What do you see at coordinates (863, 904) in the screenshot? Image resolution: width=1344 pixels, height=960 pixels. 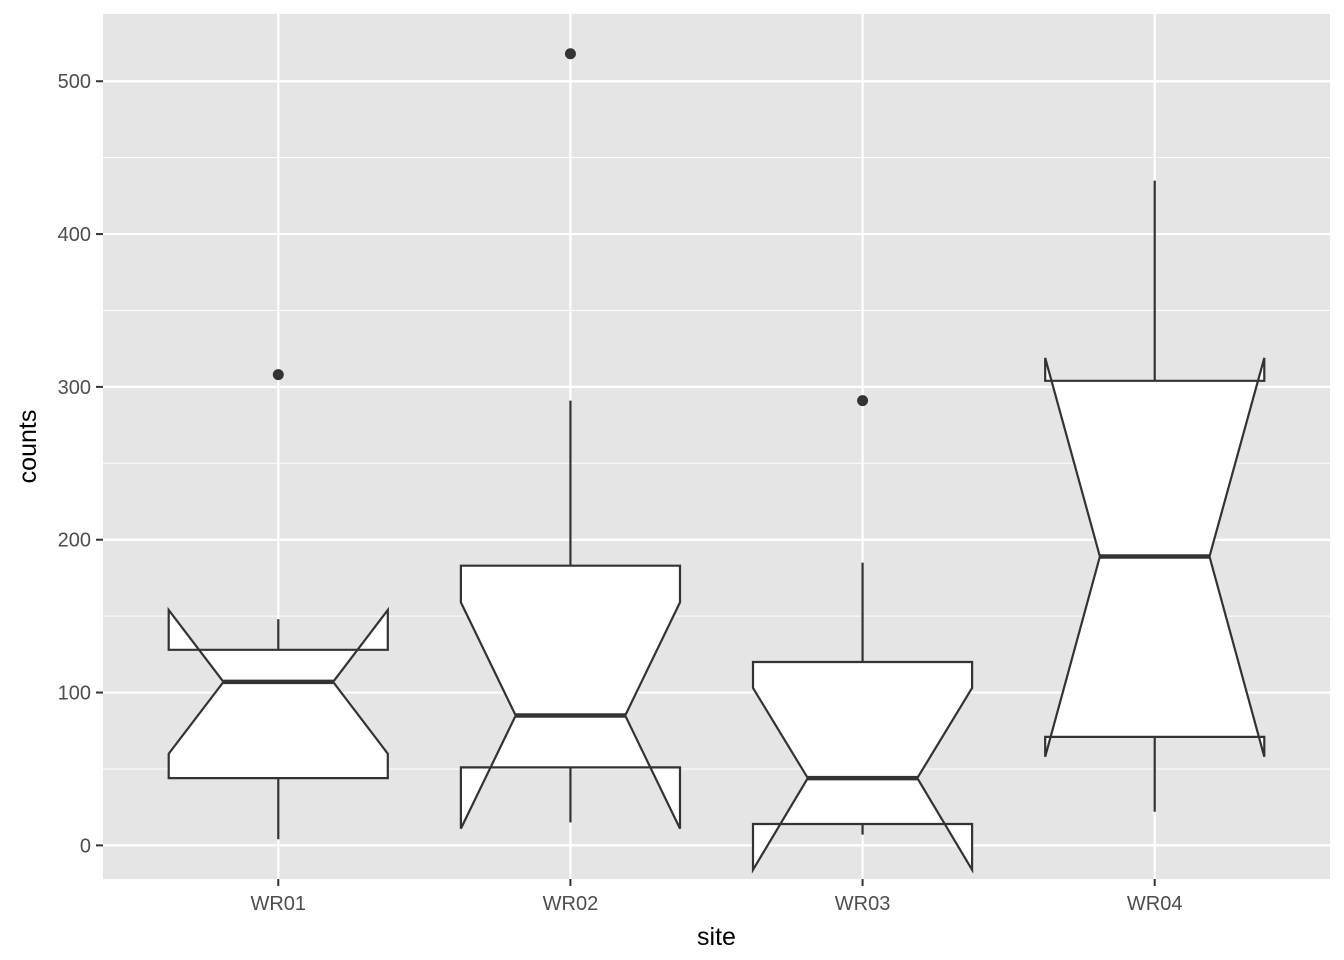 I see `x-tick-label: WR03` at bounding box center [863, 904].